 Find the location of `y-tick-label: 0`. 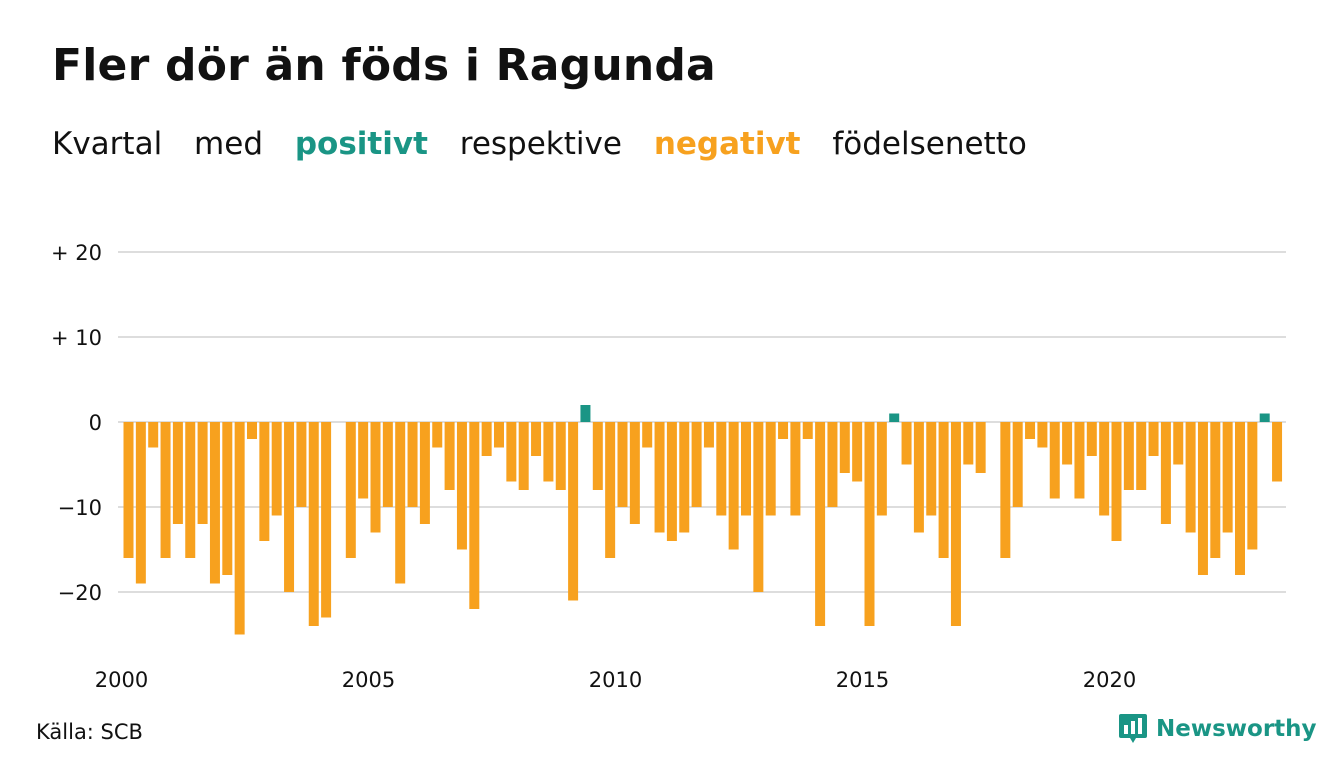

y-tick-label: 0 is located at coordinates (95, 423).